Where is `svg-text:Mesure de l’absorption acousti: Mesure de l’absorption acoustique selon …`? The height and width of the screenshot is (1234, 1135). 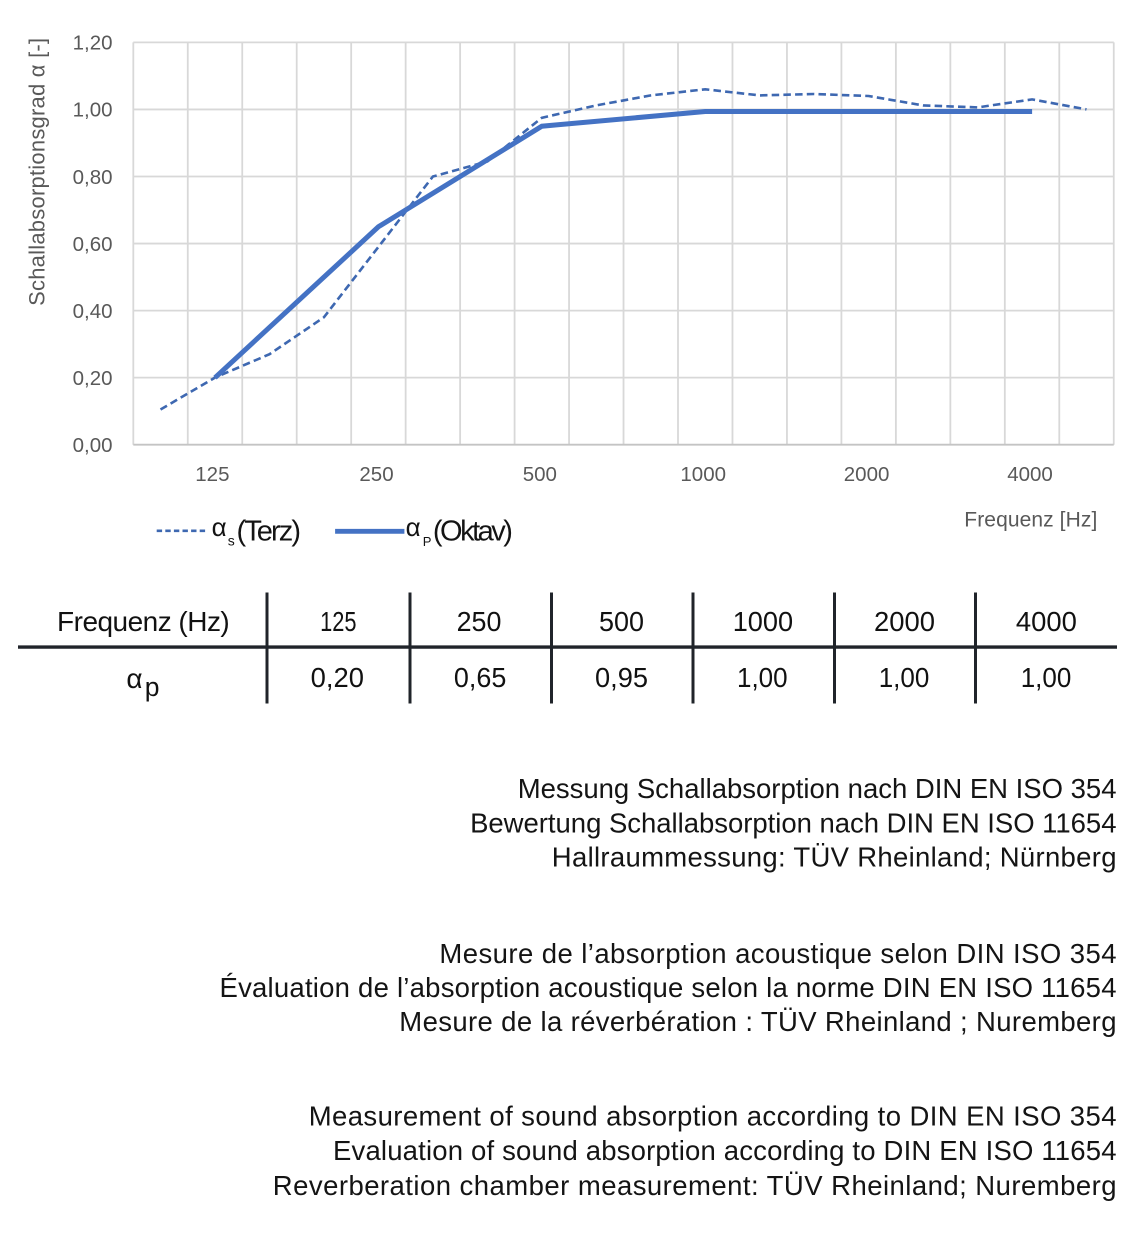 svg-text:Mesure de l’absorption acousti: Mesure de l’absorption acoustique selon … is located at coordinates (777, 953).